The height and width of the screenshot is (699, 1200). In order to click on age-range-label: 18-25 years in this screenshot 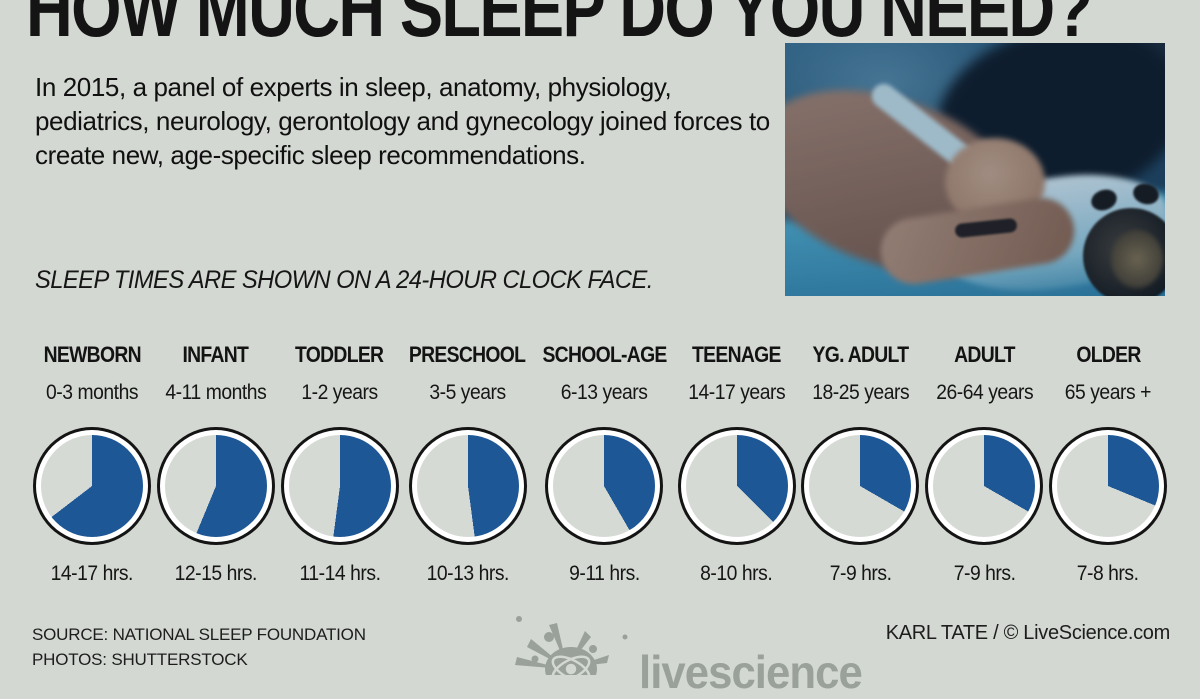, I will do `click(860, 392)`.